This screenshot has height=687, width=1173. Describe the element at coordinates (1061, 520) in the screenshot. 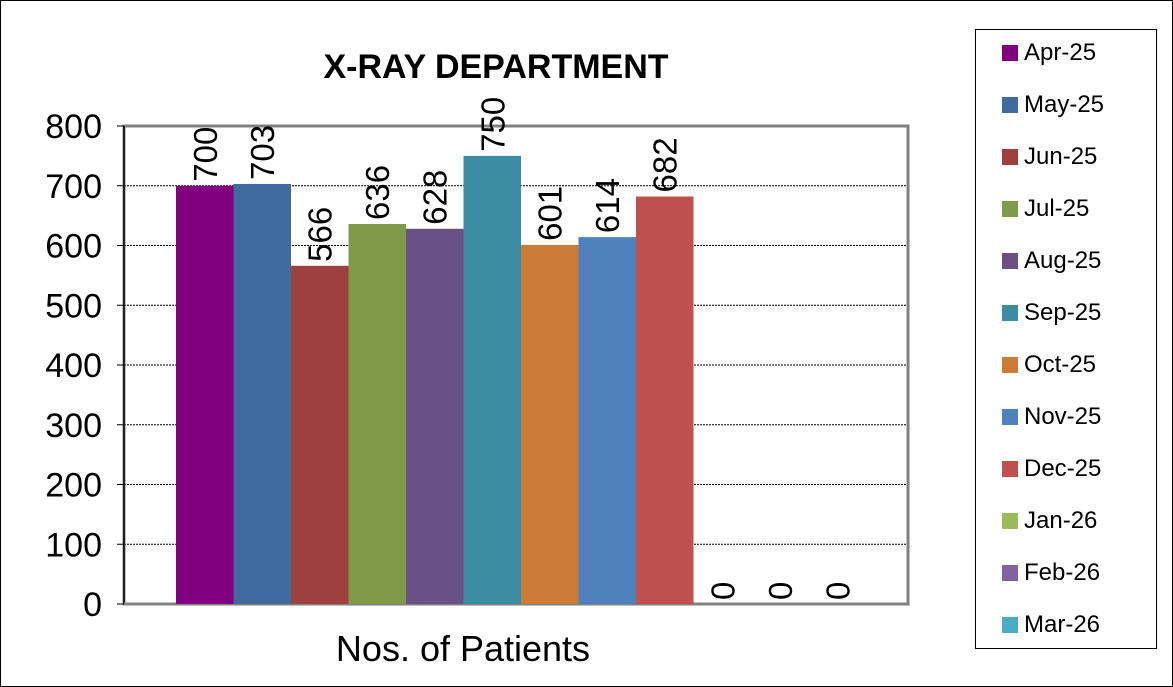

I see `legend-label: Jan-26` at that location.